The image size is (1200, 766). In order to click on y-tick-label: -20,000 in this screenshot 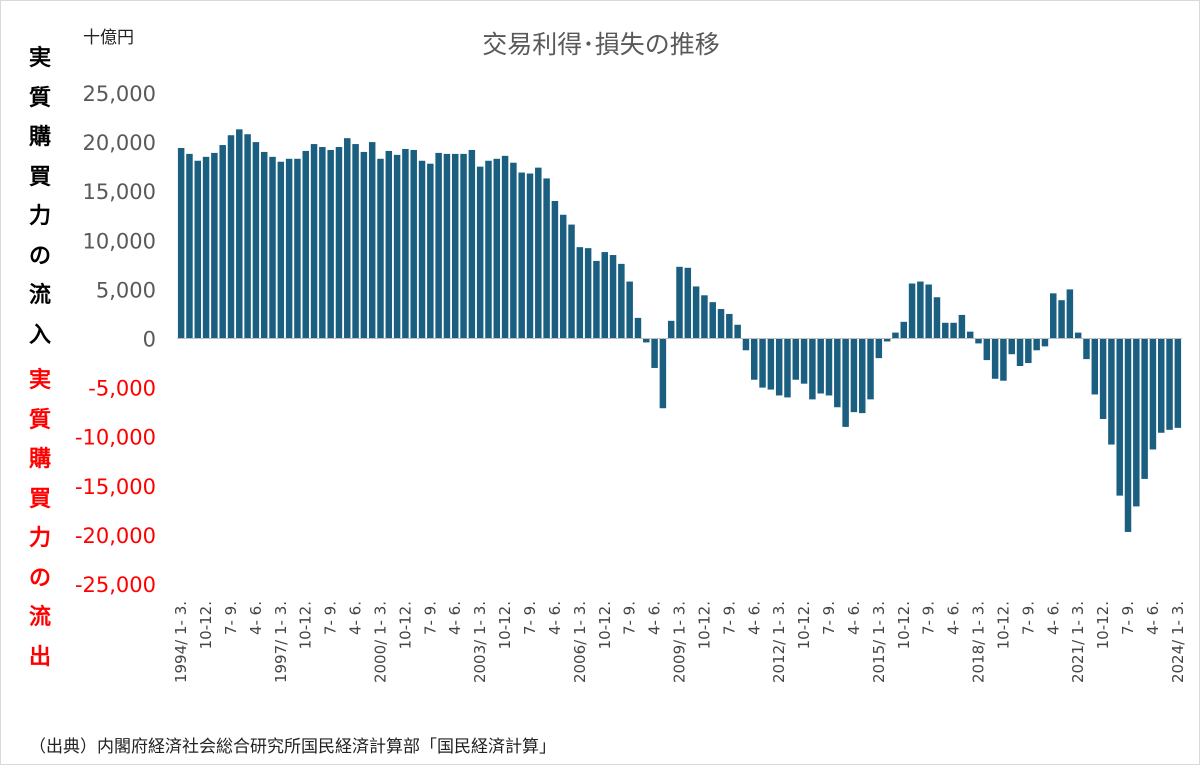, I will do `click(115, 536)`.